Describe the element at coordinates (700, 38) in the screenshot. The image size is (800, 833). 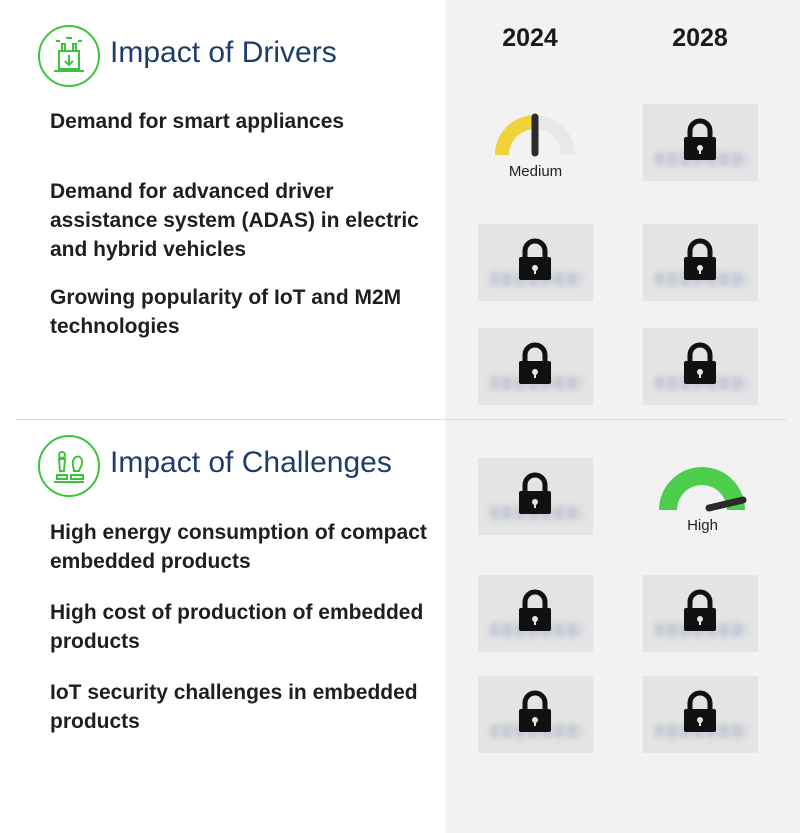
I see `year-header-2028: 2028` at that location.